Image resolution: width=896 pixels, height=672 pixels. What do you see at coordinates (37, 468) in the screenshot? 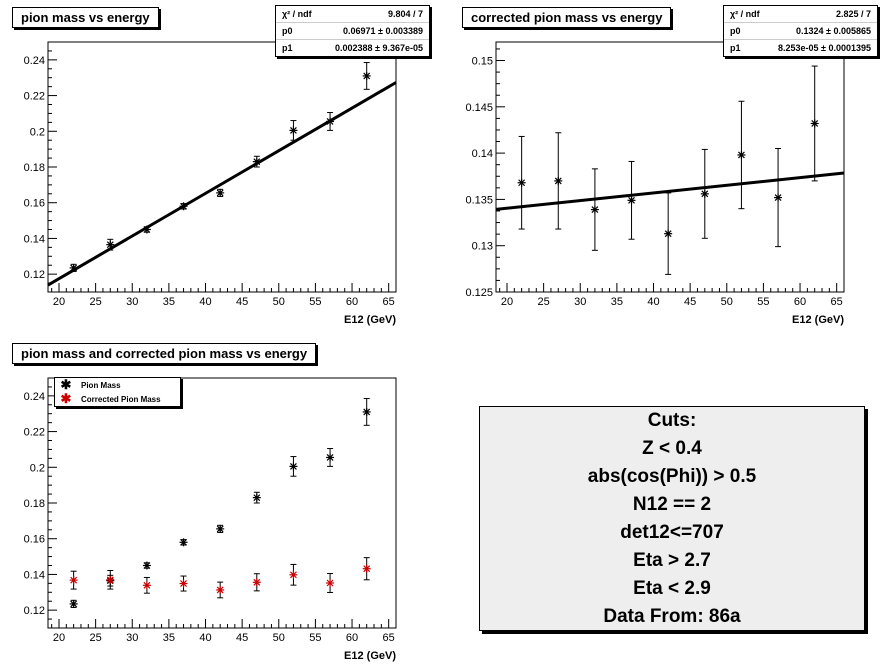
I see `y-tick-label: 0.2` at bounding box center [37, 468].